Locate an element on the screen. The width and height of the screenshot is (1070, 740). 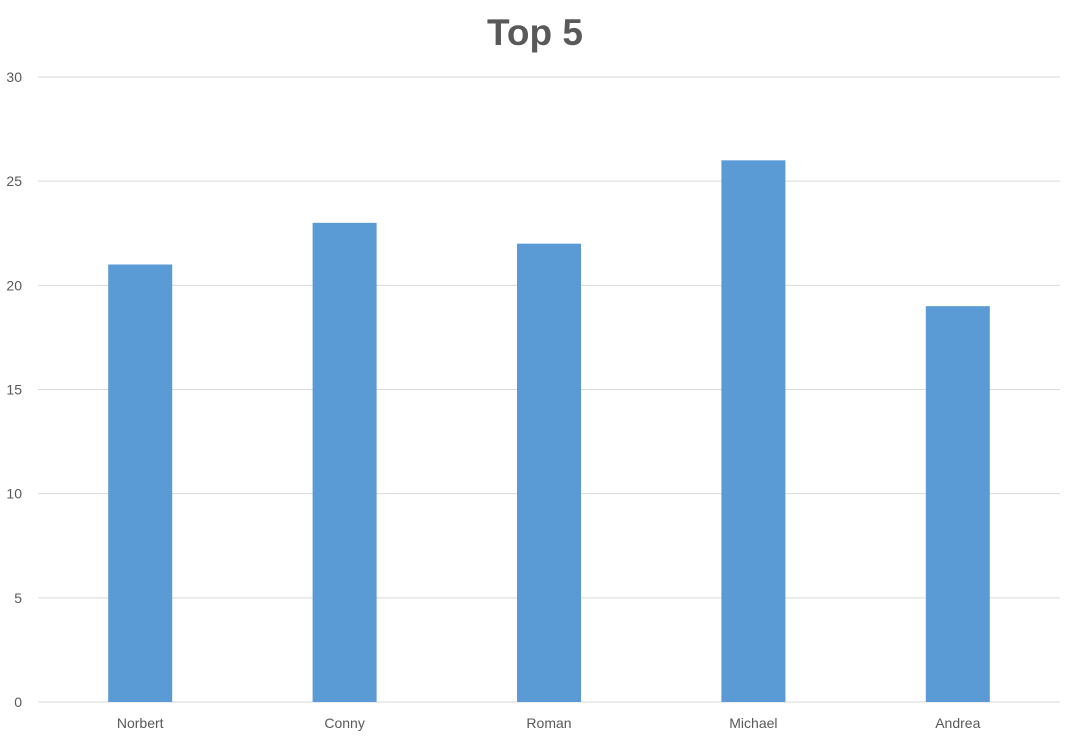
y-tick-label: 20 is located at coordinates (14, 285).